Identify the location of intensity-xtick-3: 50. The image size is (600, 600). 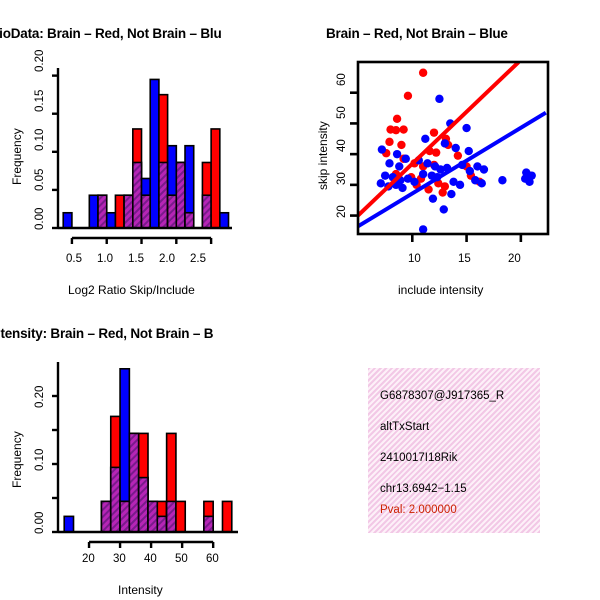
(181, 559).